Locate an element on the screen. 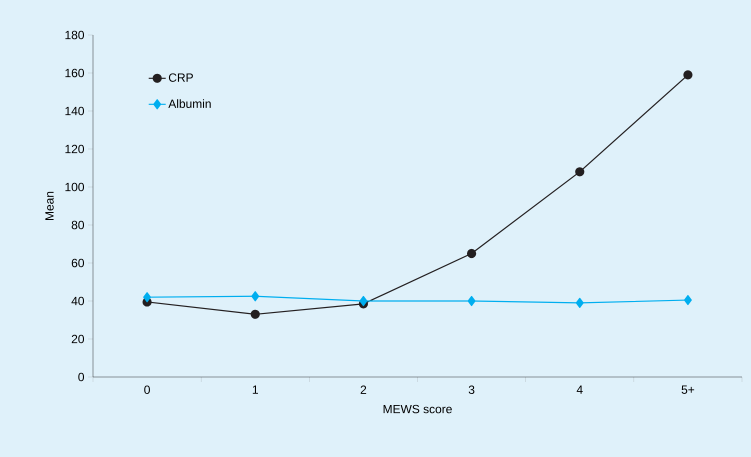 This screenshot has height=457, width=751. y-tick-label: 120 is located at coordinates (74, 149).